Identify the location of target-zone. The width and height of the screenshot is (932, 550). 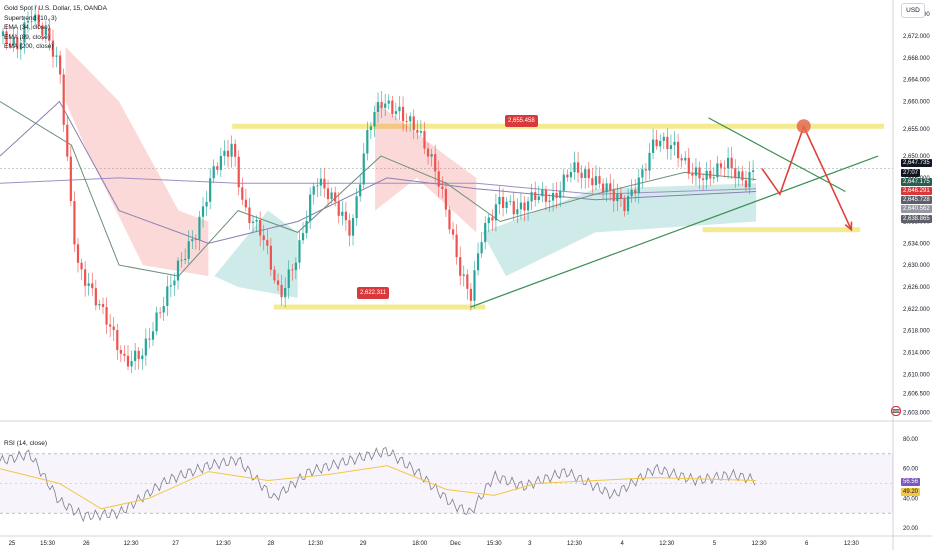
(781, 230).